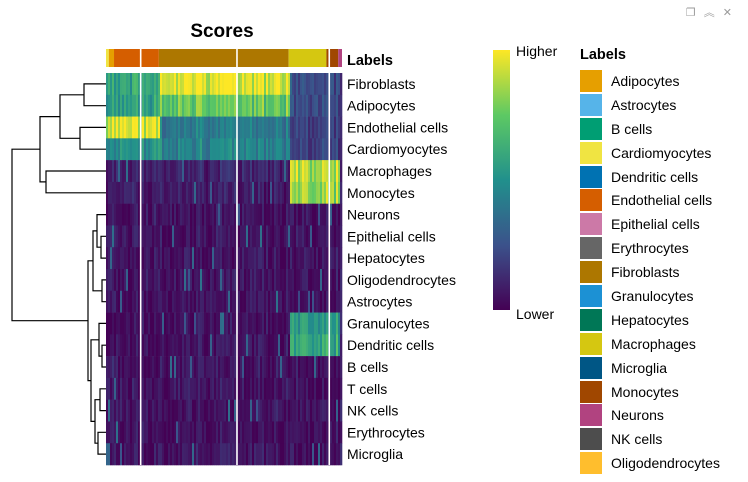 The width and height of the screenshot is (748, 482). Describe the element at coordinates (307, 58) in the screenshot. I see `annotation-segment` at that location.